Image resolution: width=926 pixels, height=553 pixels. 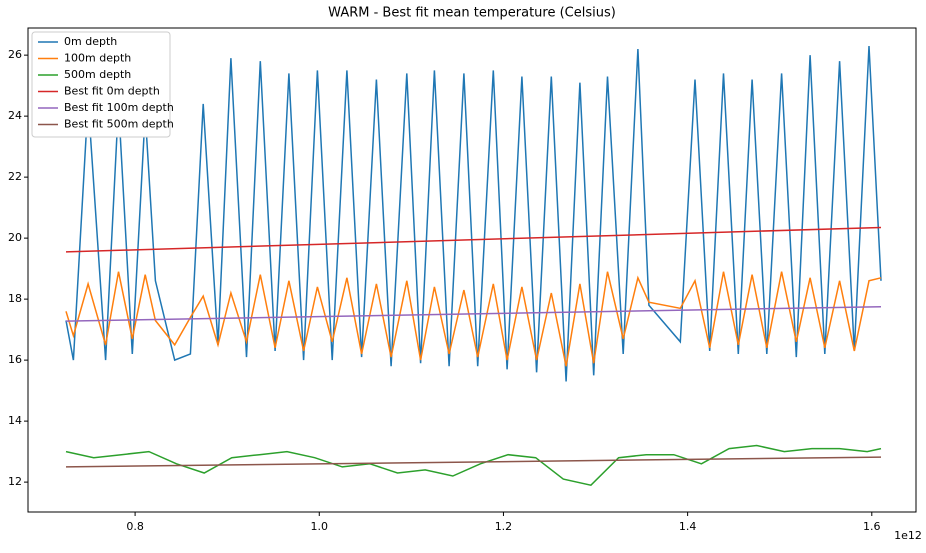 I want to click on y-tick-label: 24, so click(x=15, y=115).